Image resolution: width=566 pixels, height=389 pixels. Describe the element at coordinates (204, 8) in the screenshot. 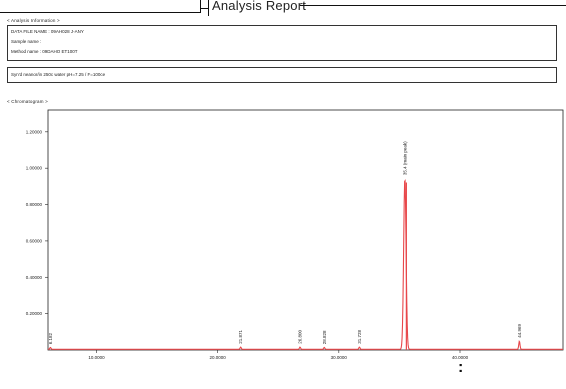

I see `header-rule-left` at that location.